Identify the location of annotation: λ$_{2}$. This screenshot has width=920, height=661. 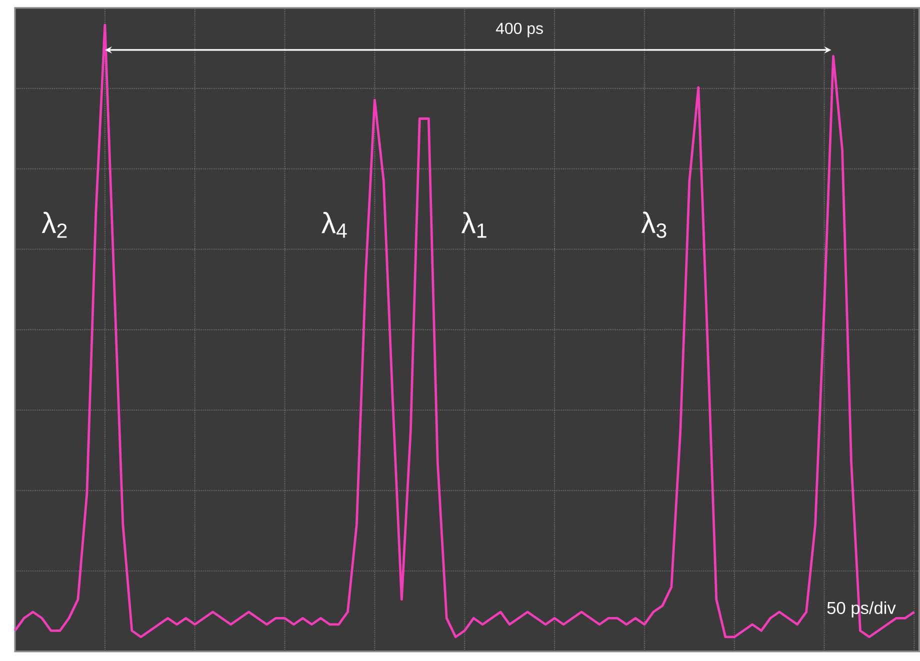
(54, 225).